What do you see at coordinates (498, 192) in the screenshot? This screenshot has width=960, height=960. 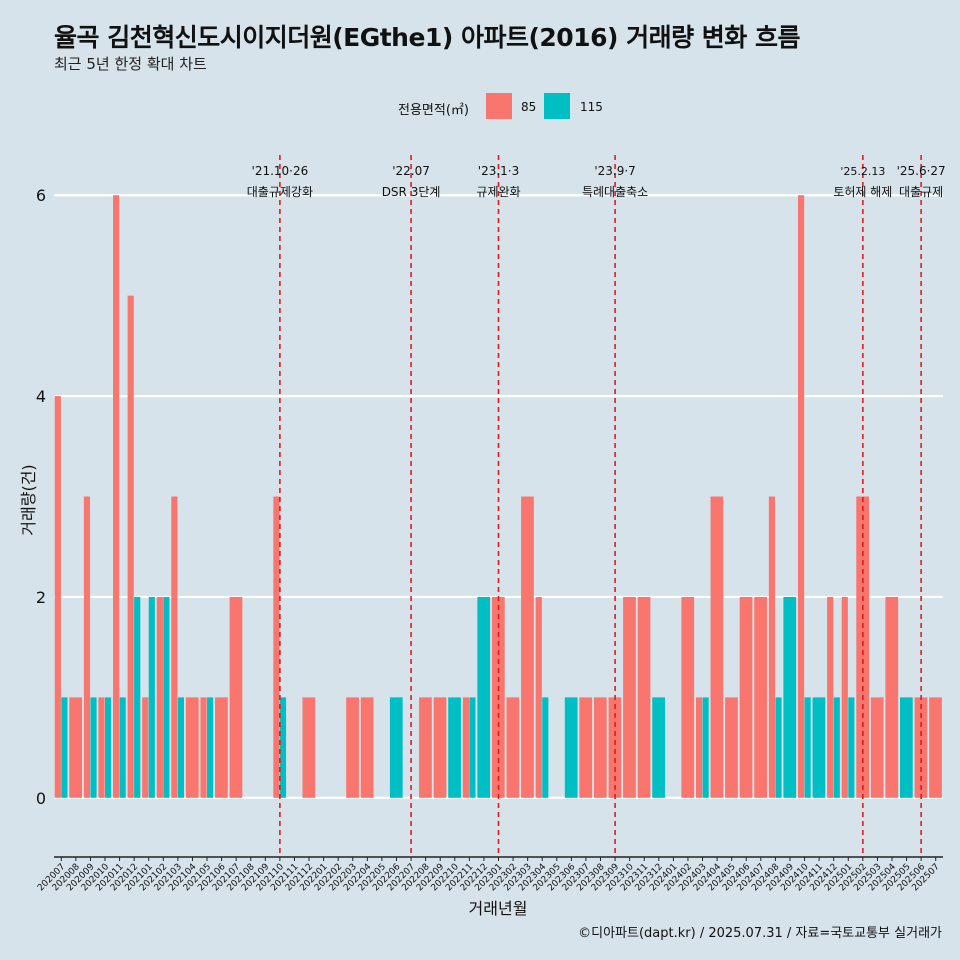 I see `event-label: 규제완화` at bounding box center [498, 192].